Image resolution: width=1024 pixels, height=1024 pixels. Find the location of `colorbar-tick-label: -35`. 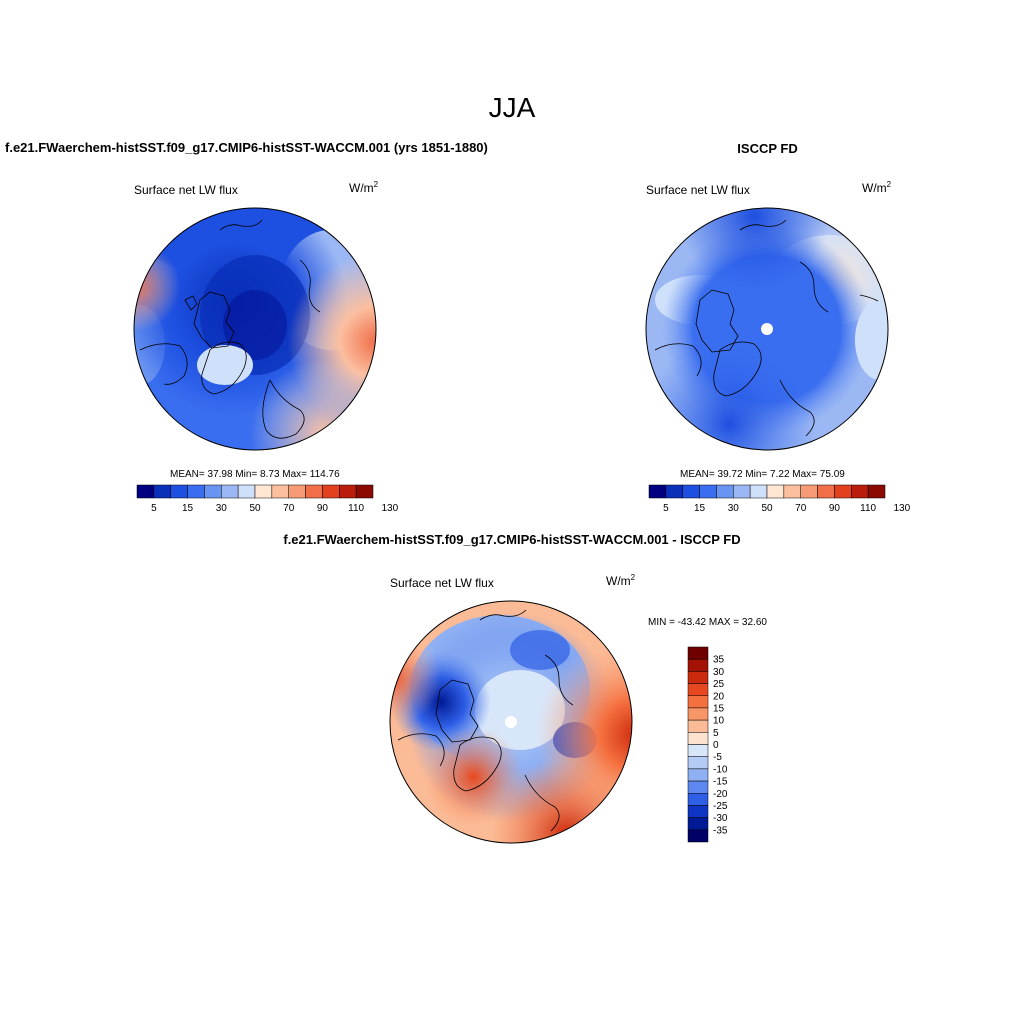

colorbar-tick-label: -35 is located at coordinates (720, 830).